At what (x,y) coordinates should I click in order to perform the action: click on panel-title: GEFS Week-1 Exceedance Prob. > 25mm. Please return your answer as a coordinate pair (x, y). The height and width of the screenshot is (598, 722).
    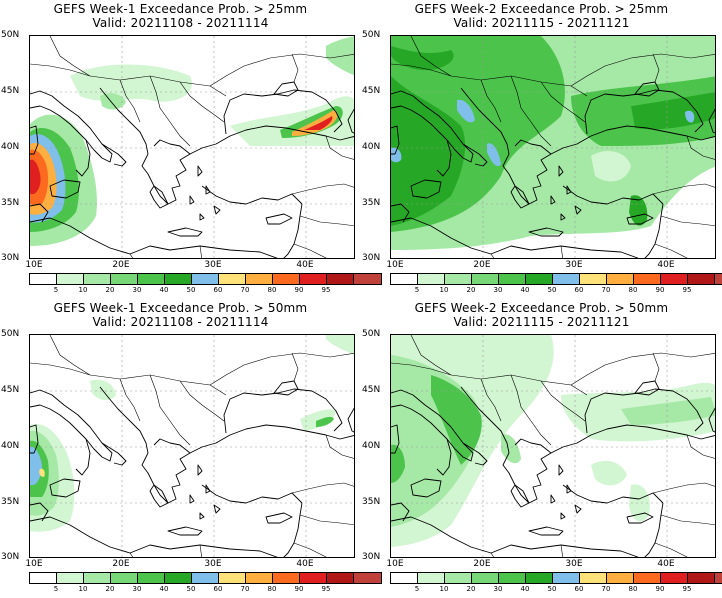
    Looking at the image, I should click on (180, 9).